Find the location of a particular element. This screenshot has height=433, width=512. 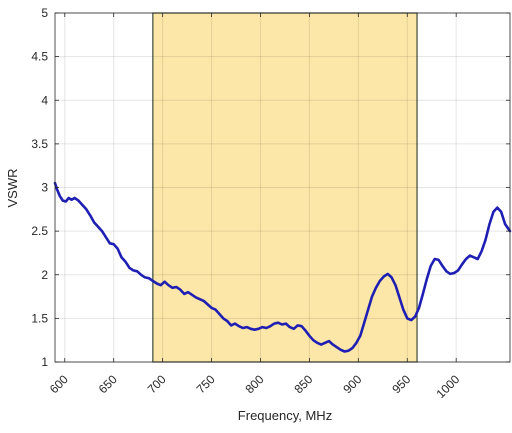

y-tick-label: 3 is located at coordinates (44, 188).